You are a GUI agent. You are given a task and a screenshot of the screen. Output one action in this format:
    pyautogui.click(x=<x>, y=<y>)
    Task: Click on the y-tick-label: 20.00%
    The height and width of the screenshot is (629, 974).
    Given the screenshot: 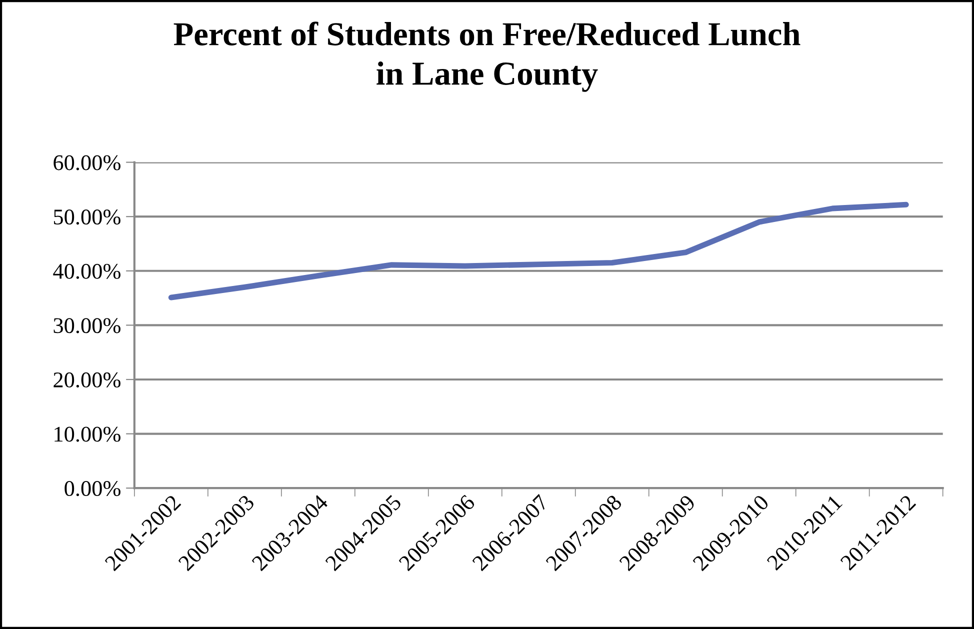 What is the action you would take?
    pyautogui.click(x=87, y=380)
    